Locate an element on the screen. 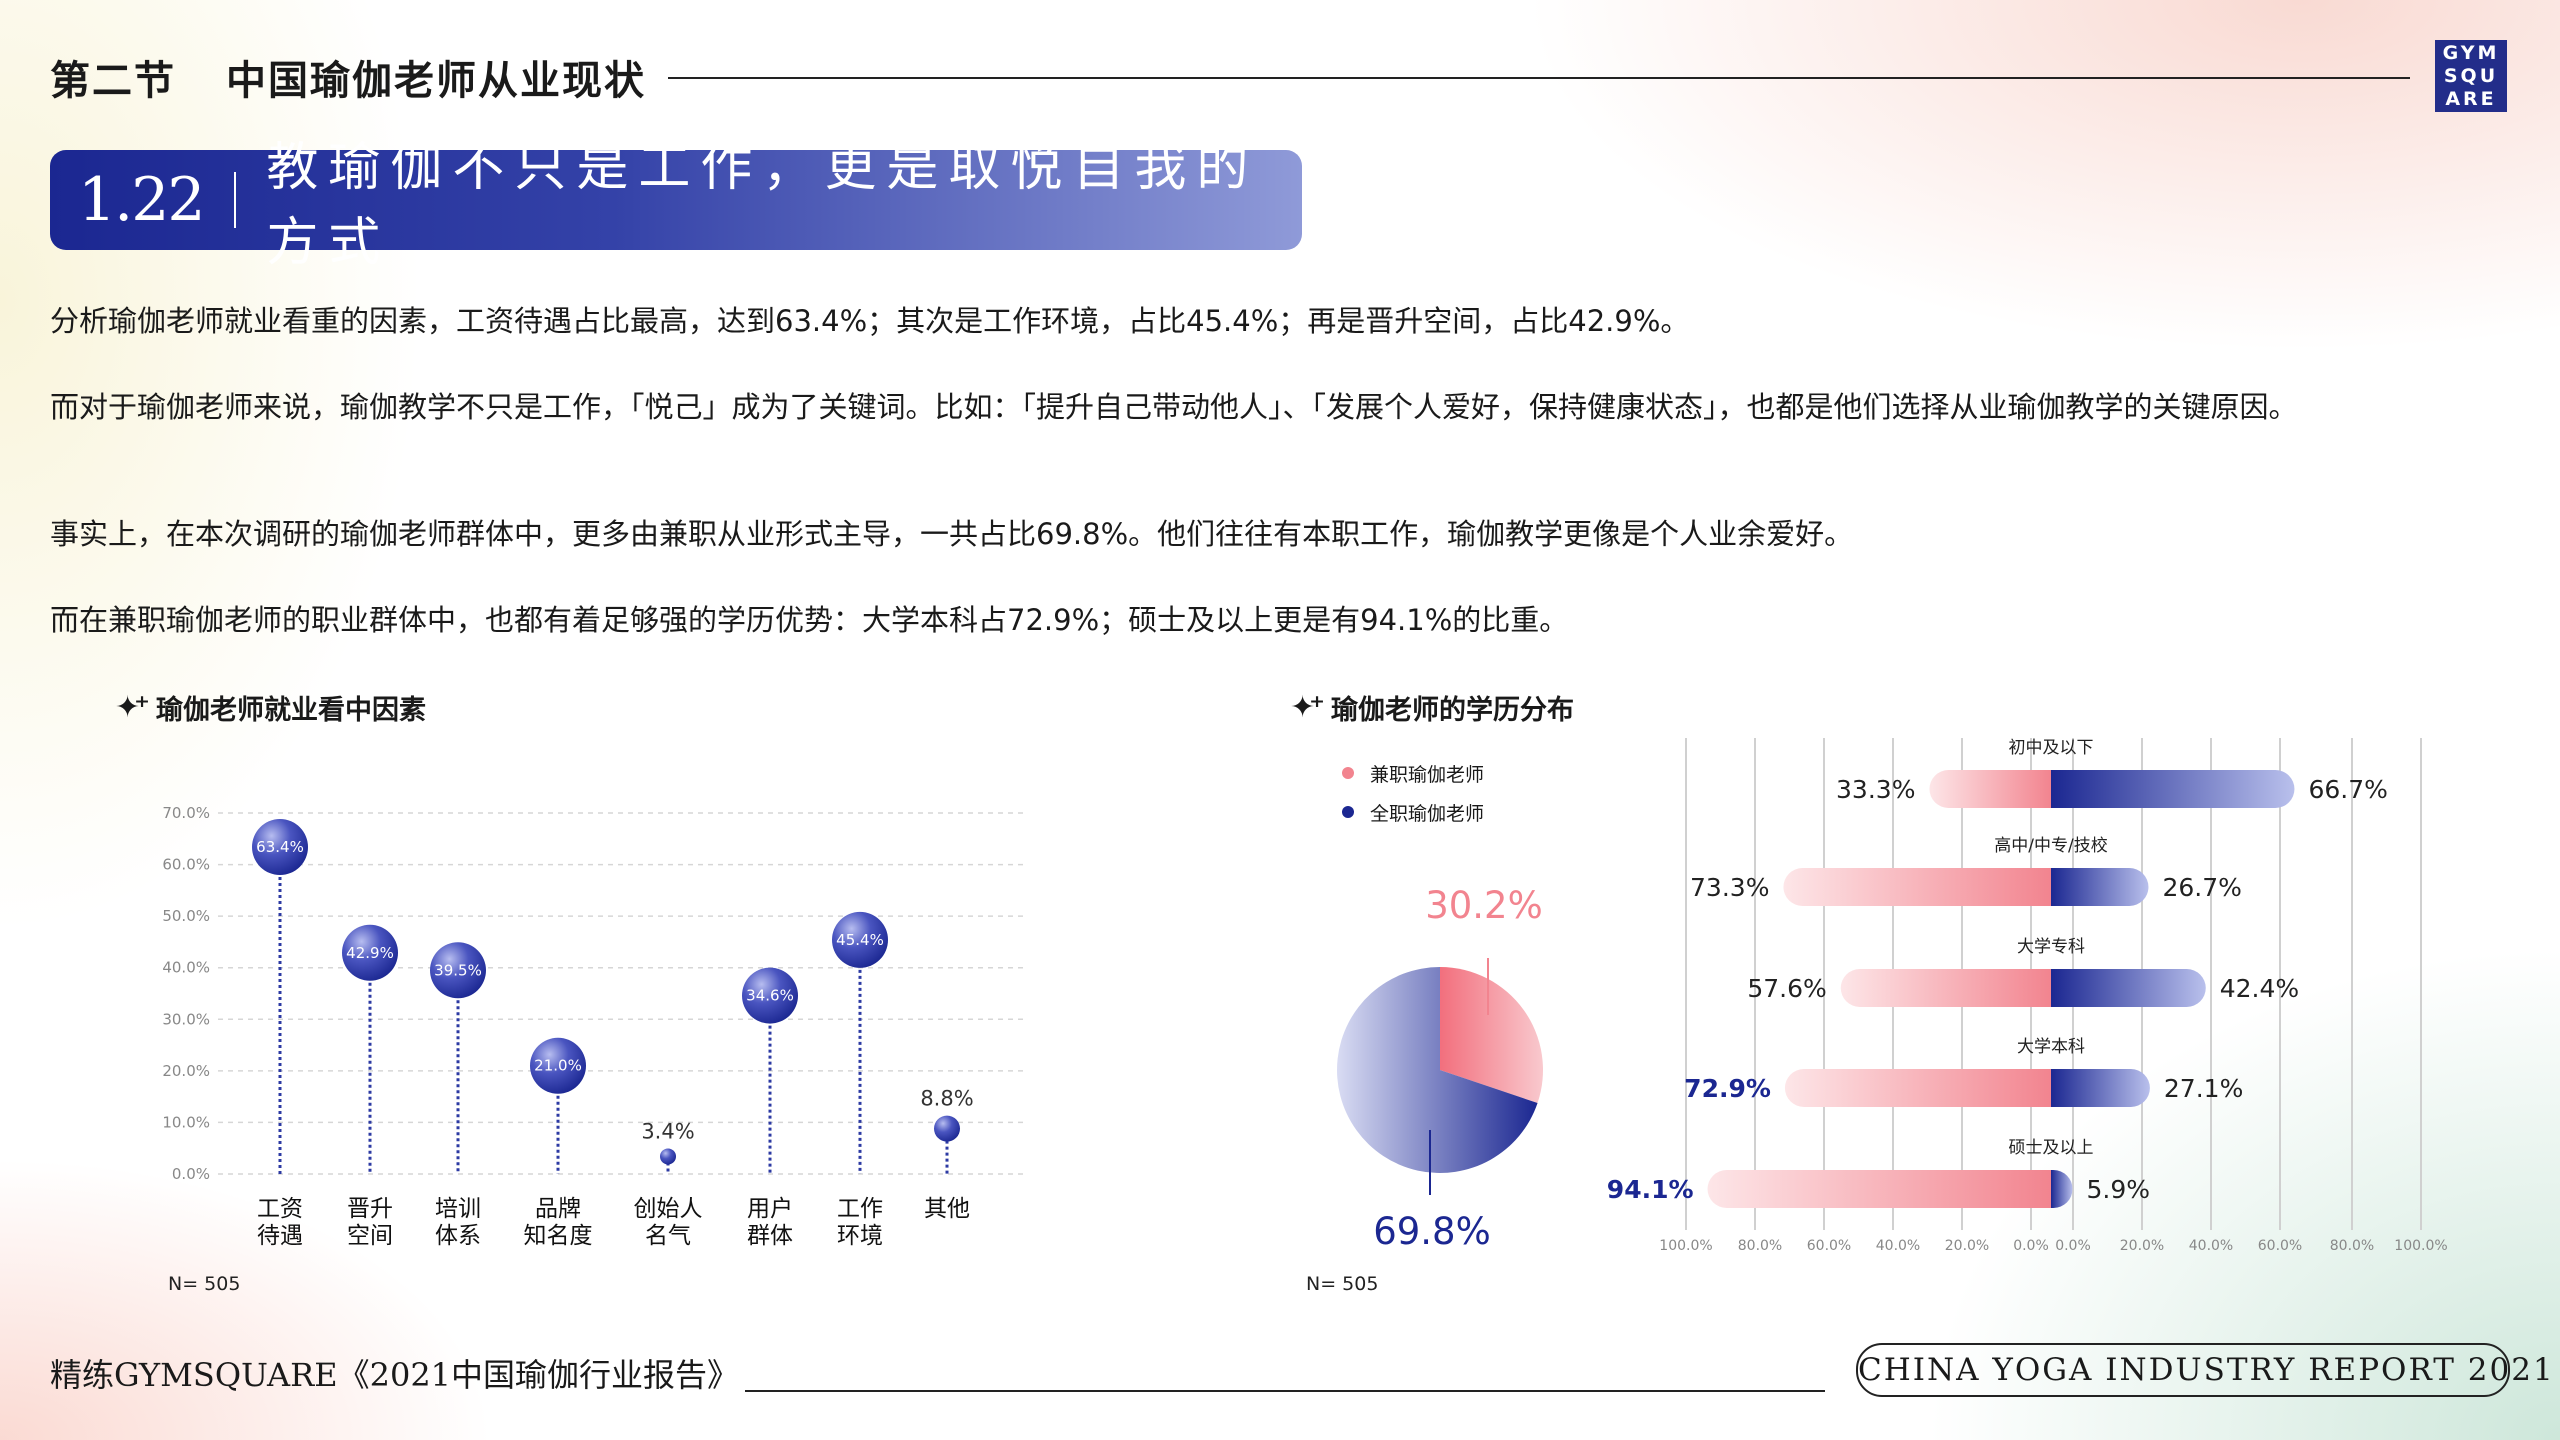 The width and height of the screenshot is (2560, 1440). footer-report-title: 精练GYMSQUARE《2021中国瑜伽行业报告》 is located at coordinates (395, 1375).